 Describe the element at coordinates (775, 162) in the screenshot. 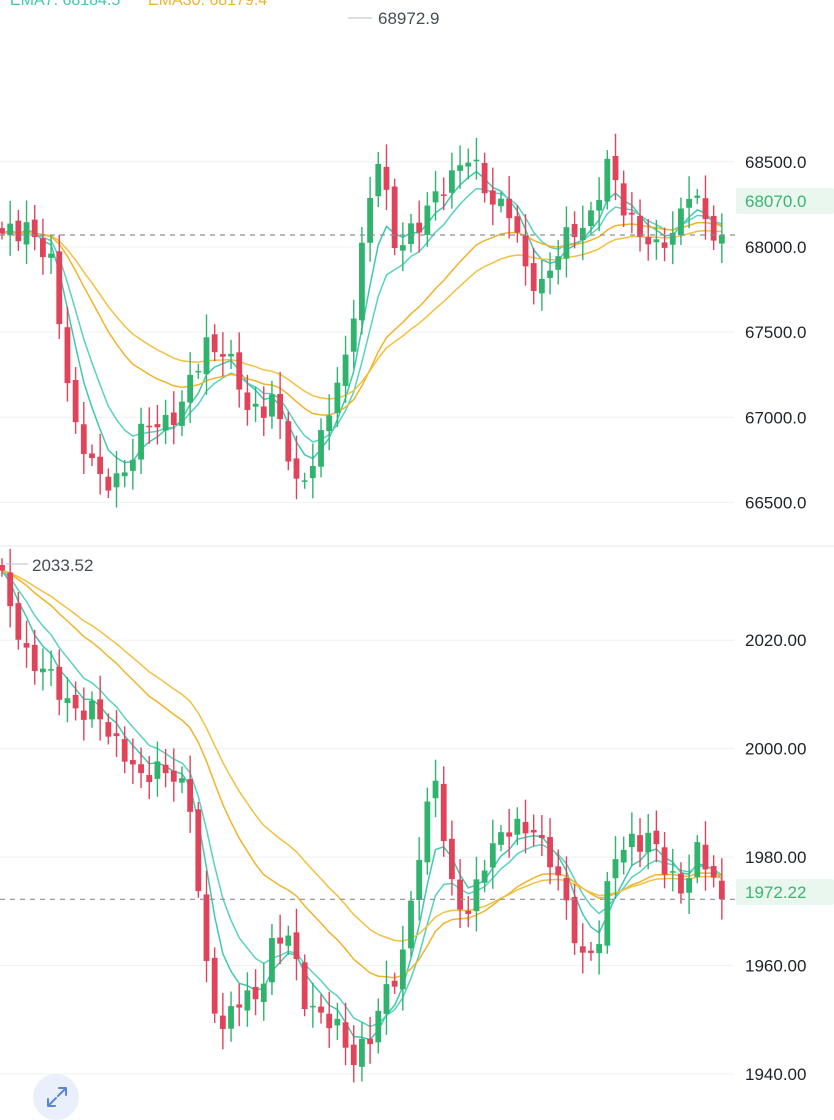

I see `y-tick-label: 68500.0` at that location.